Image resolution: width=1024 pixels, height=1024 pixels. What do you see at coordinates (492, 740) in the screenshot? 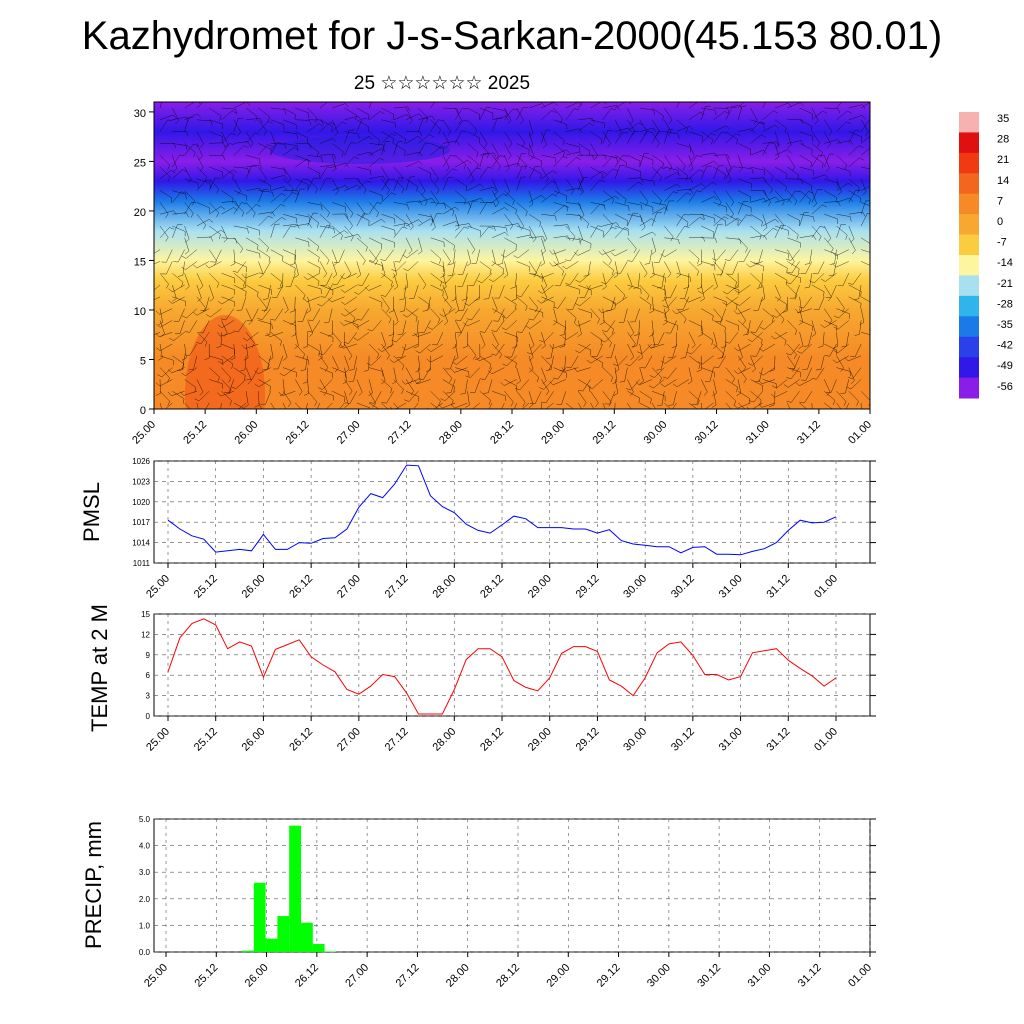
I see `x-tick-label: 28.12` at bounding box center [492, 740].